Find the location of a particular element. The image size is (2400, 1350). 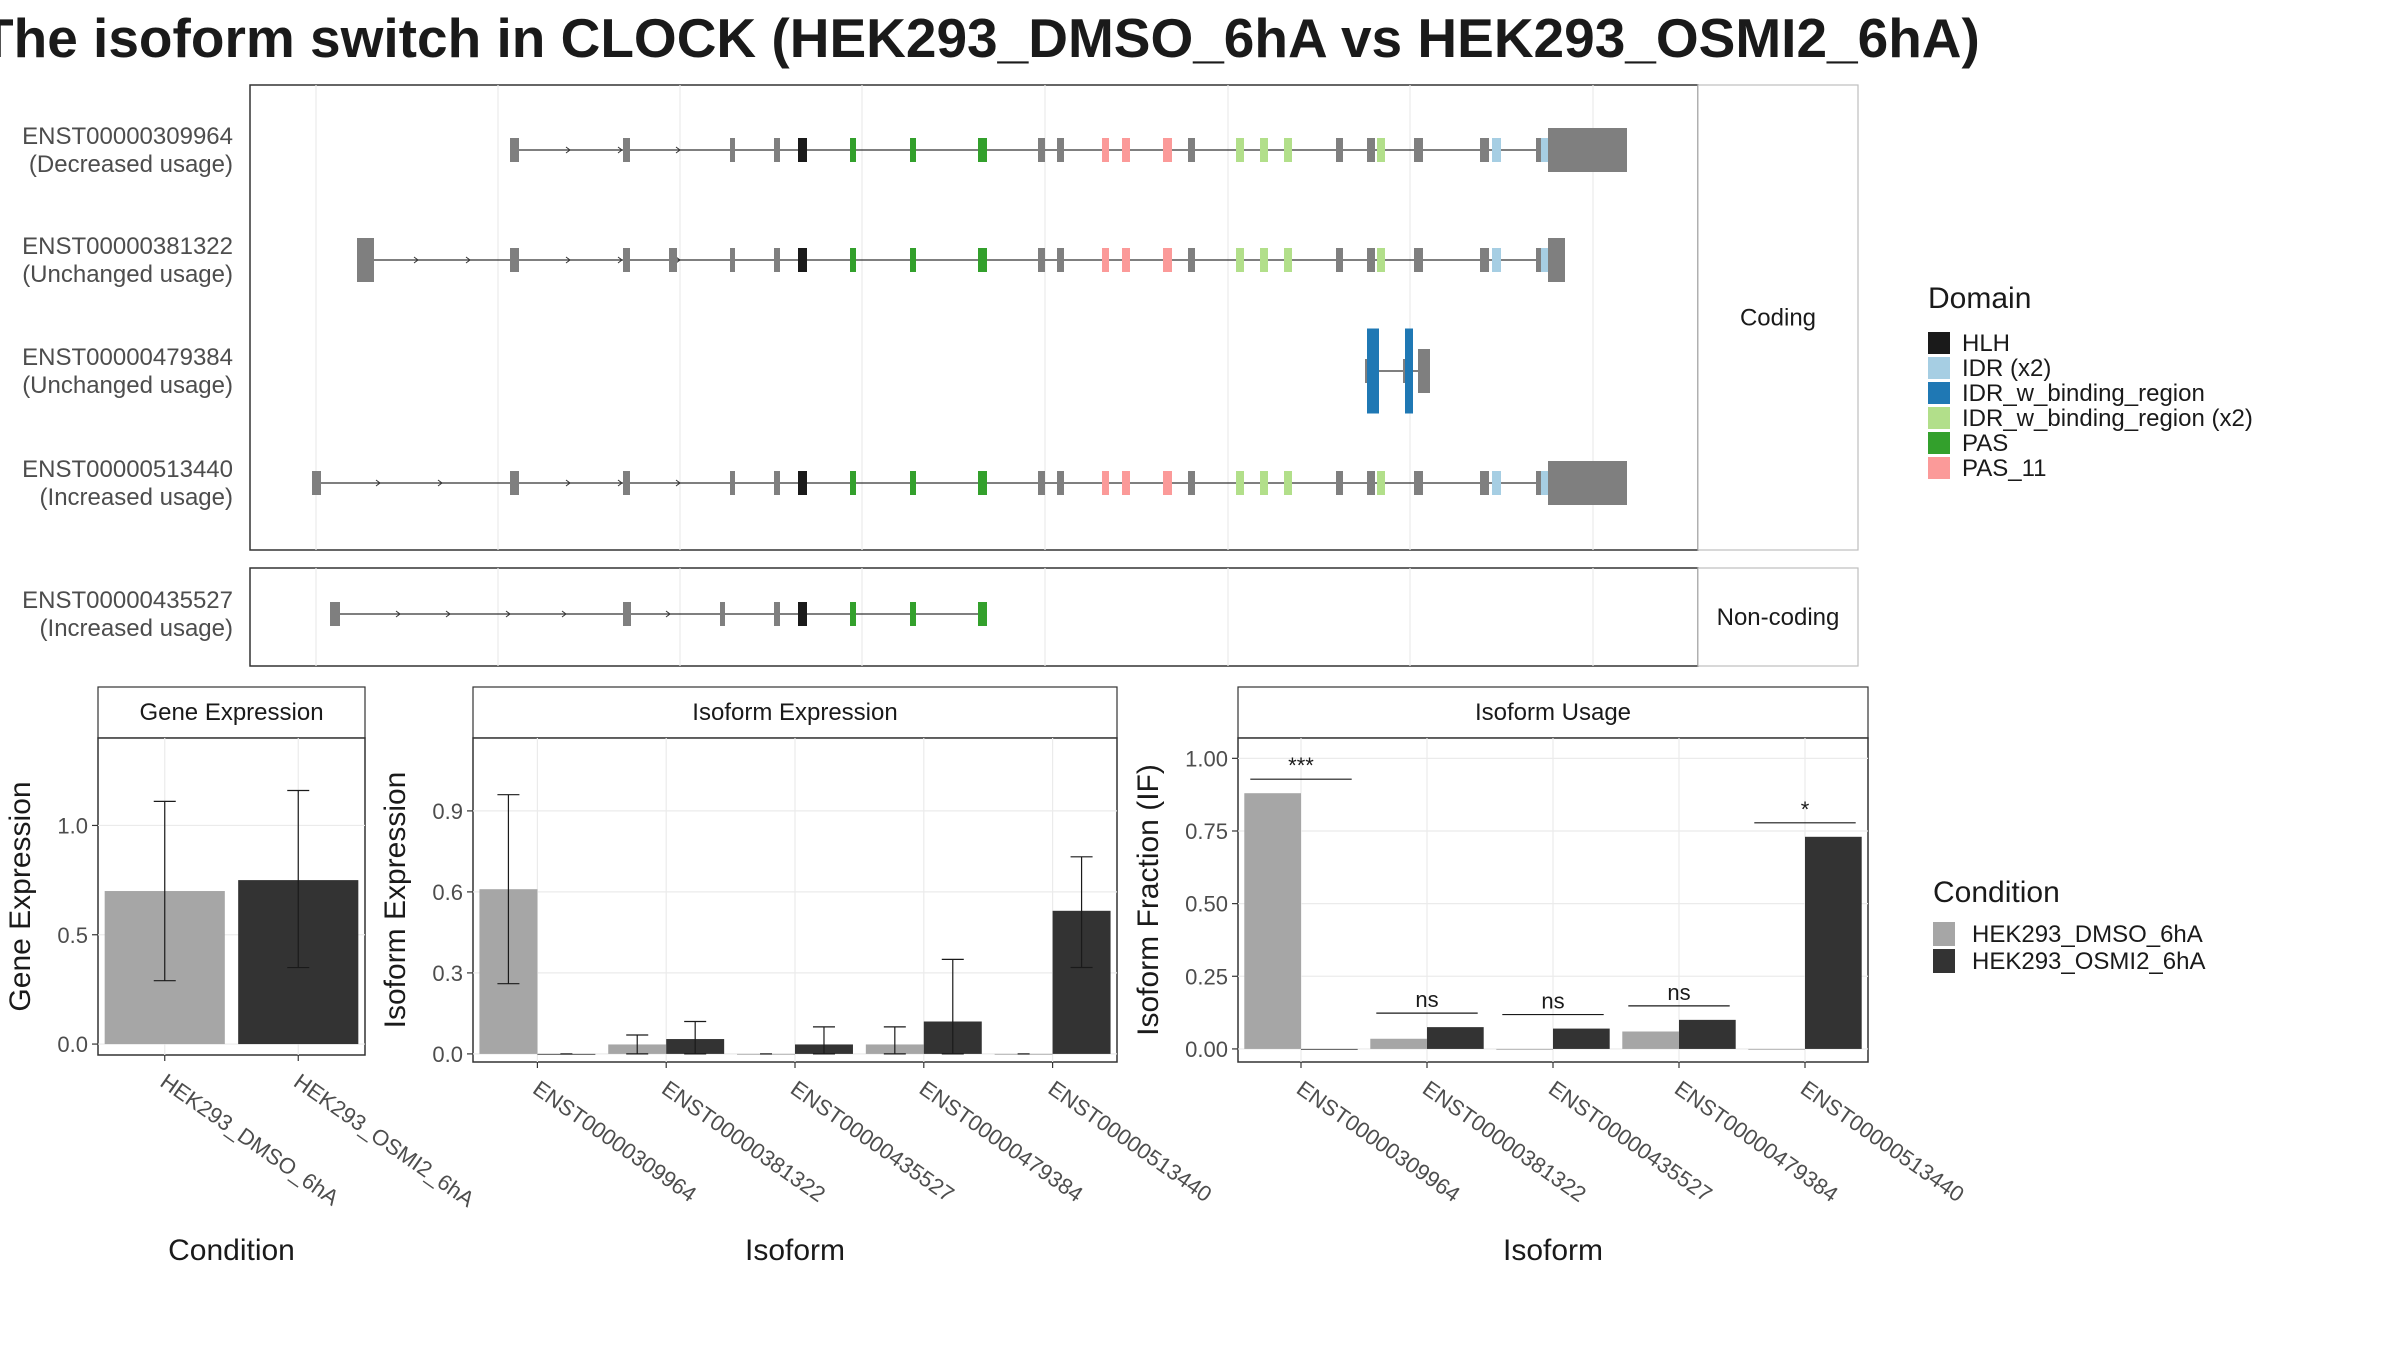

y-tick-label: 0.0 is located at coordinates (447, 1054).